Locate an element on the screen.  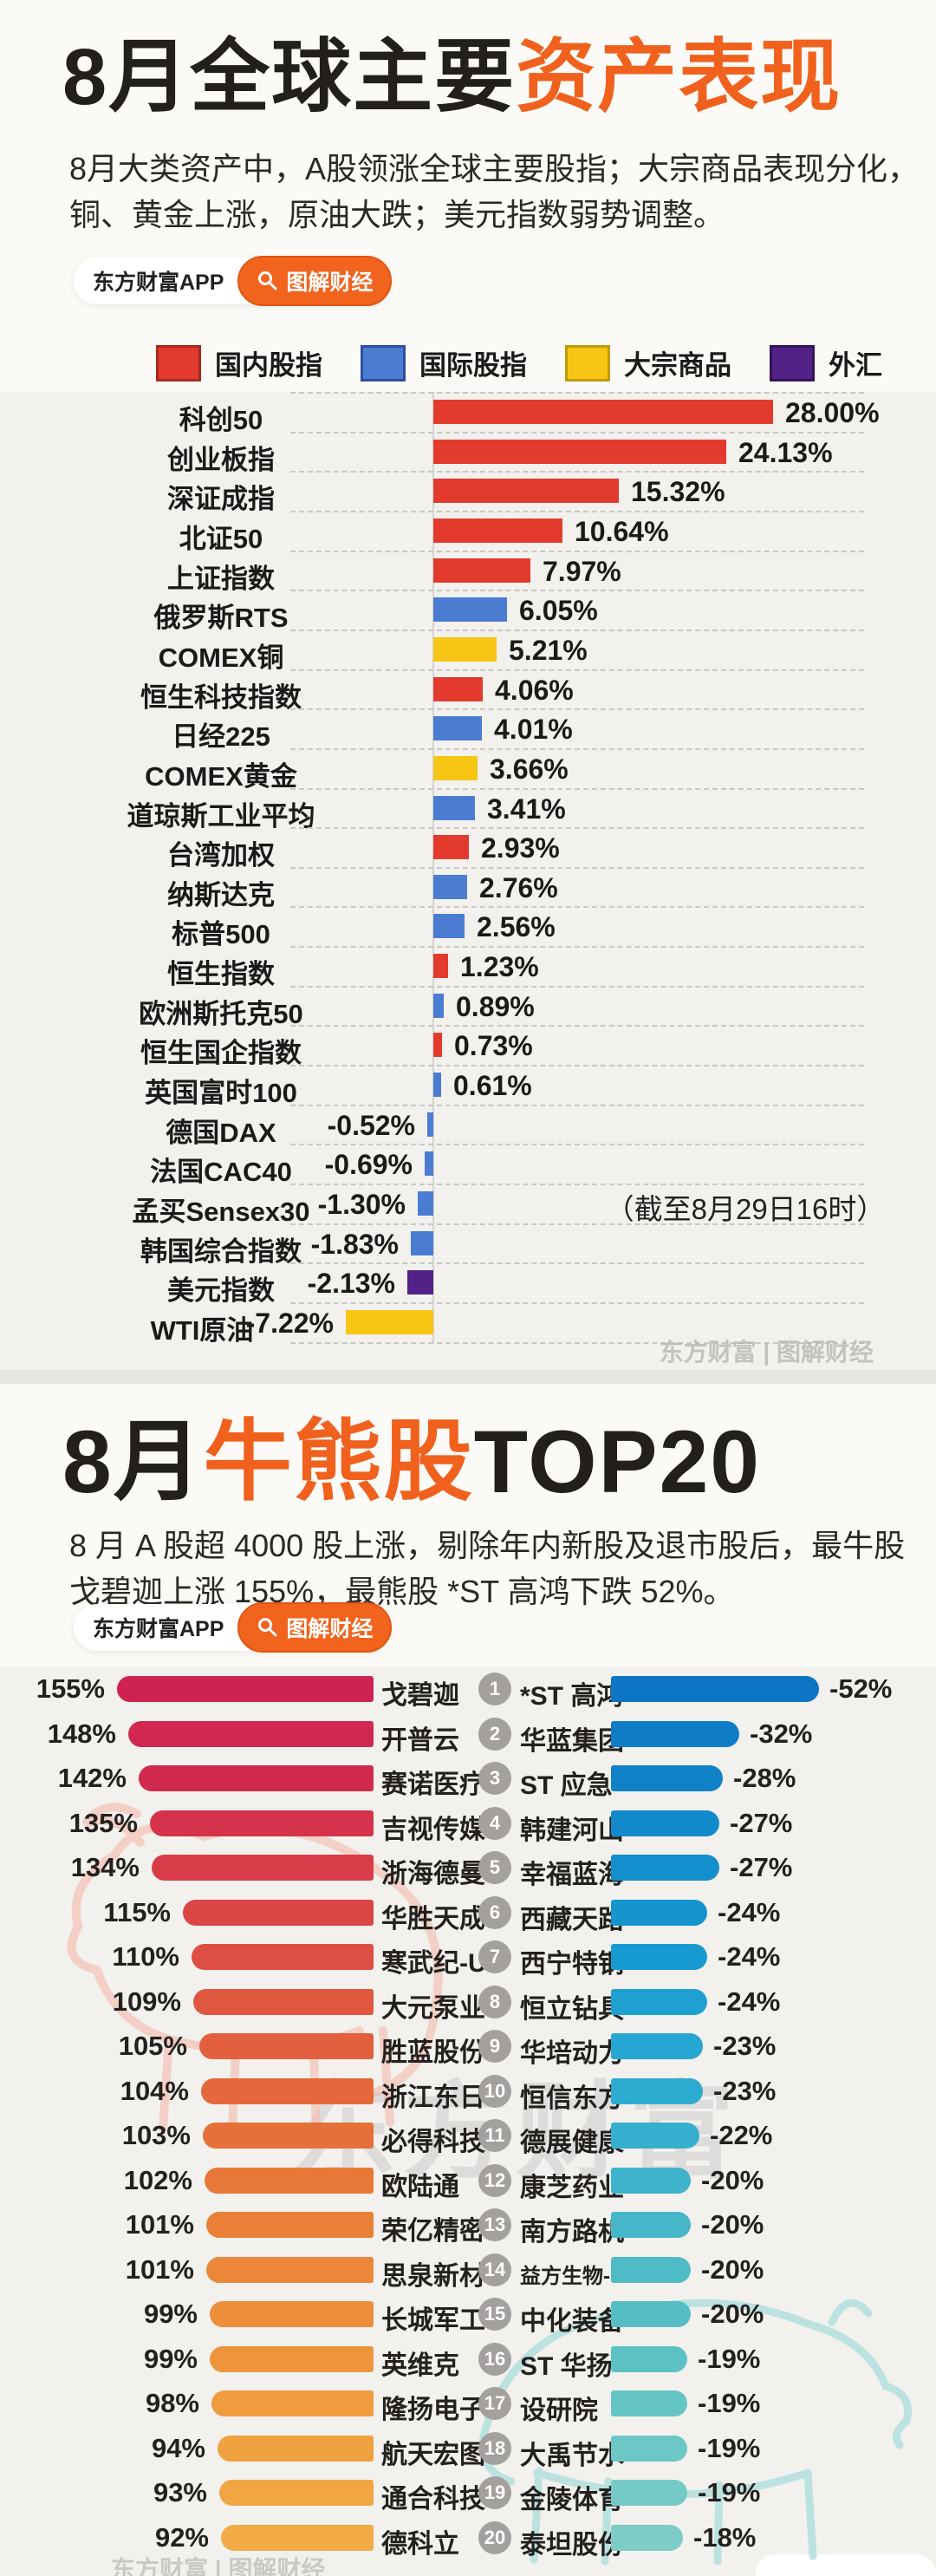
bull-stock-name: 胜蓝股份 is located at coordinates (433, 2053).